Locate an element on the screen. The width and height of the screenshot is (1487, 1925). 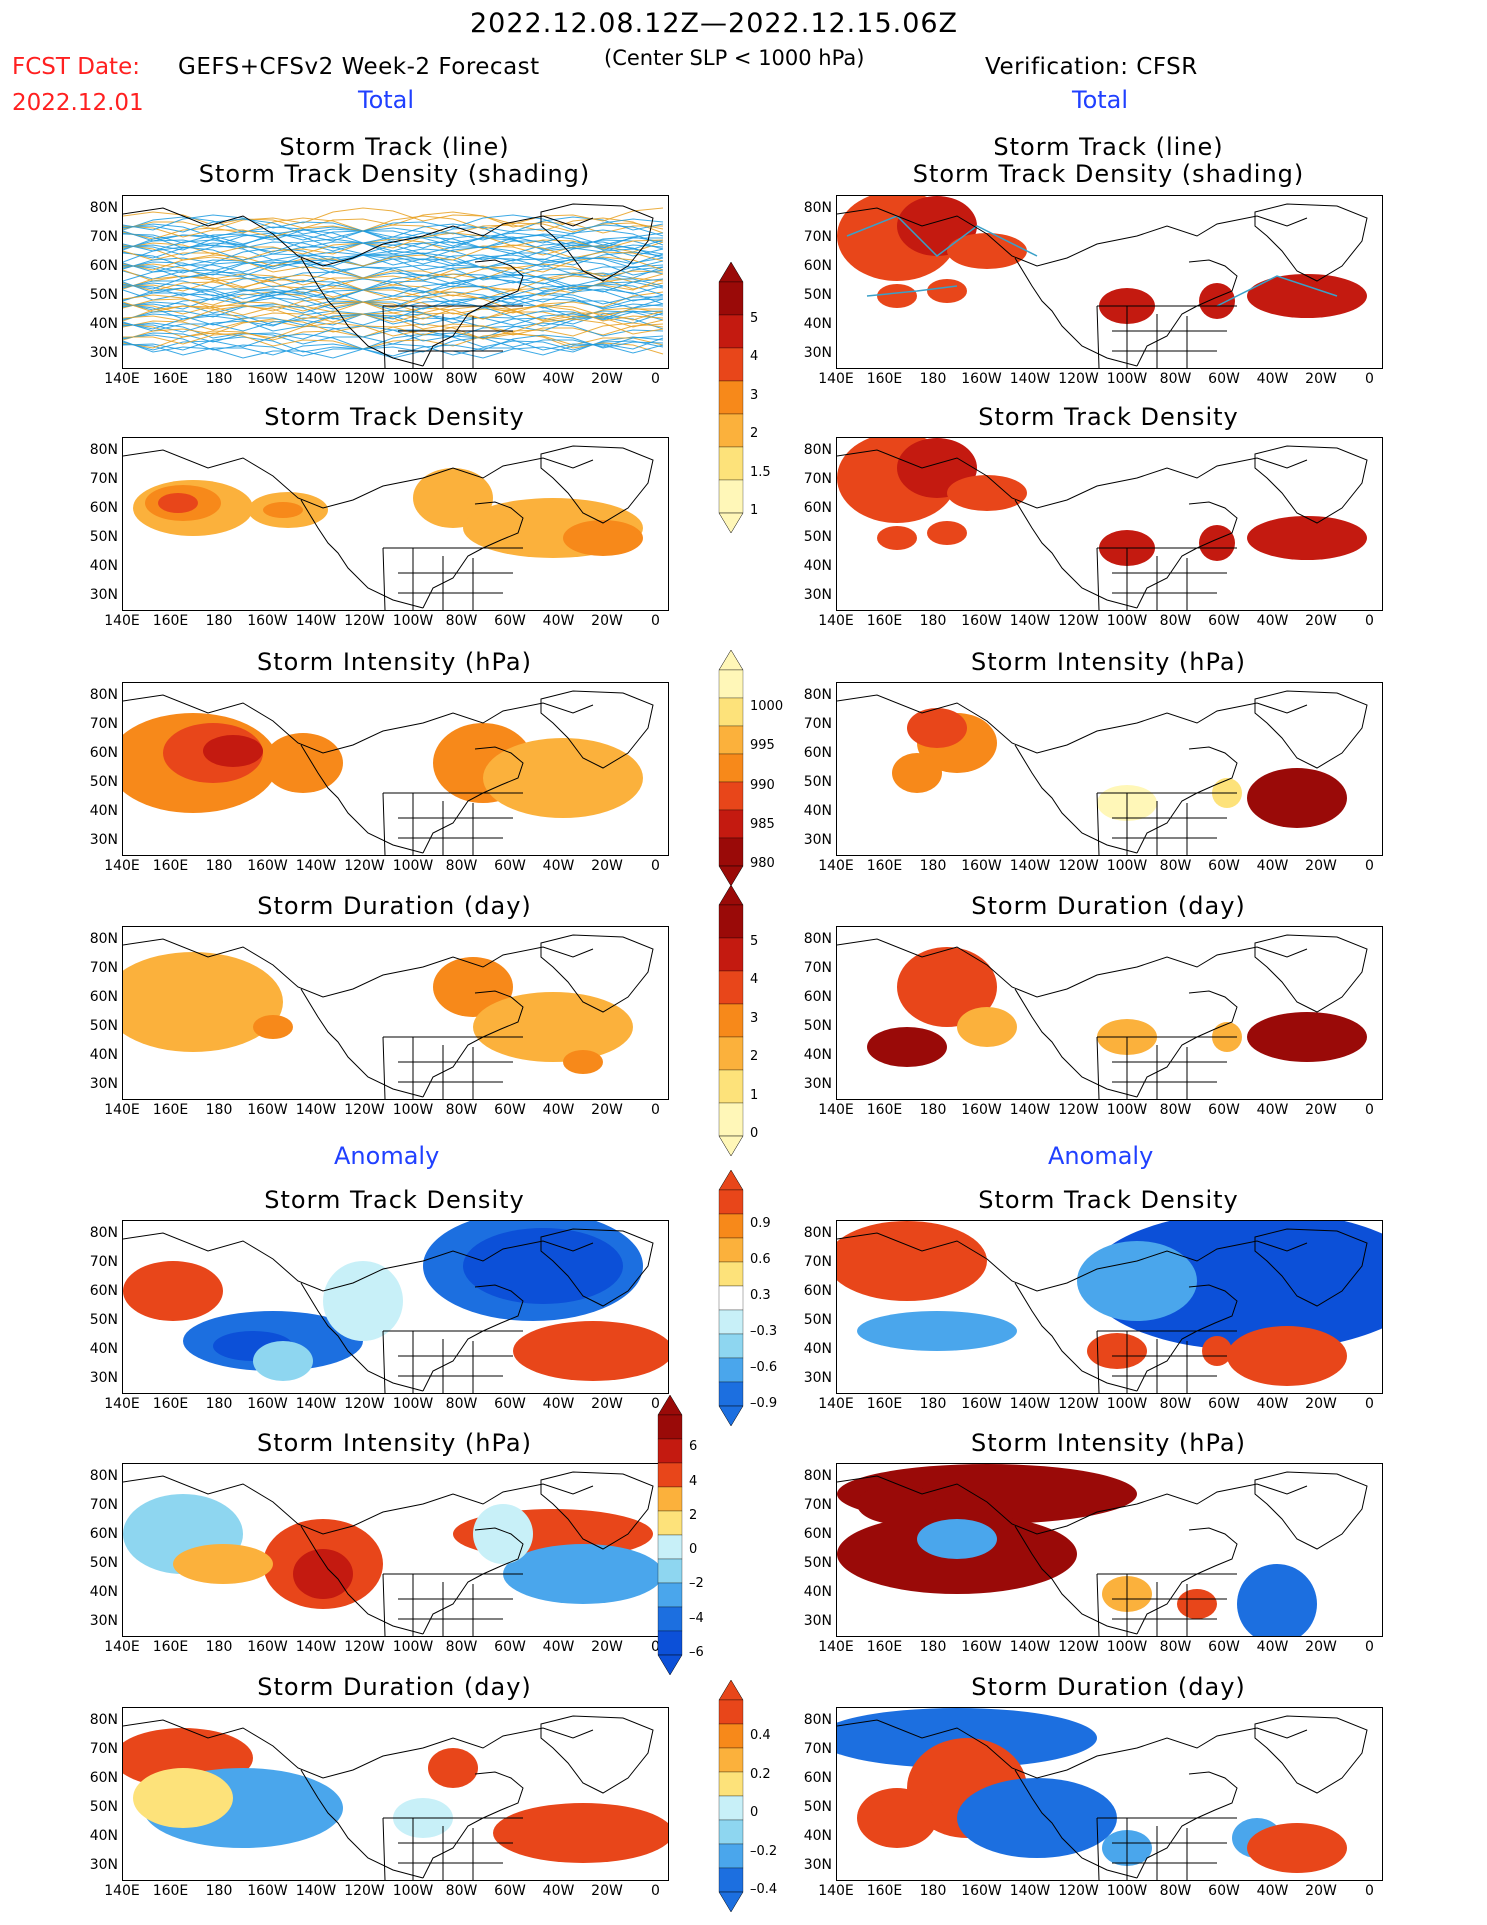
colorbar-label: 990 is located at coordinates (762, 785).